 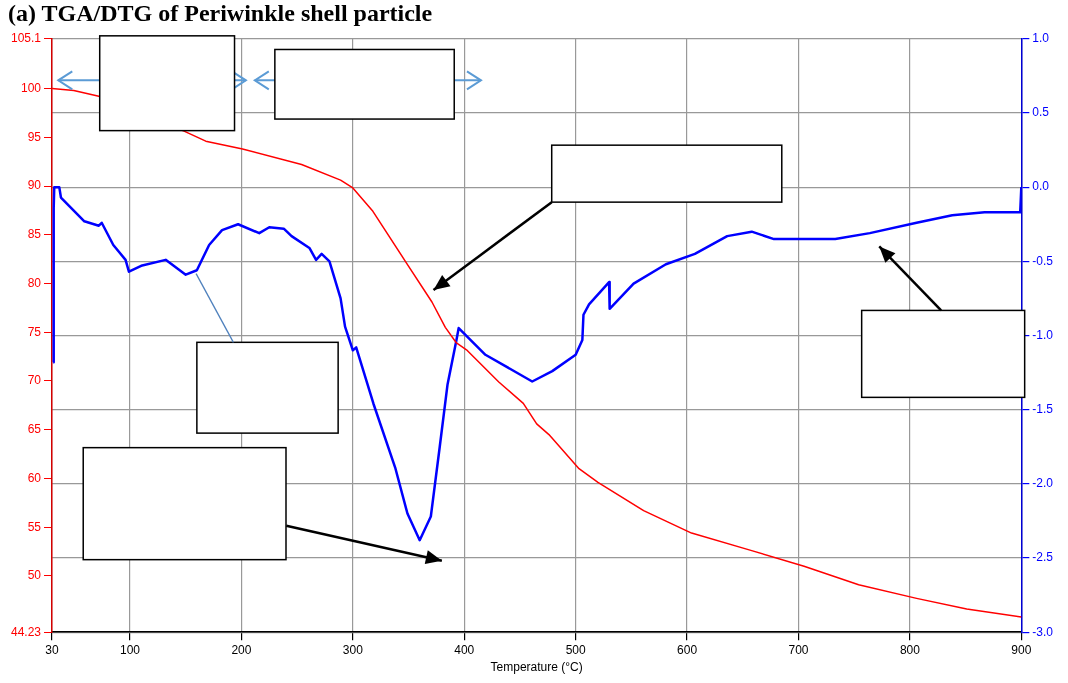 I want to click on y2-tick-label: 0.0, so click(x=1041, y=186).